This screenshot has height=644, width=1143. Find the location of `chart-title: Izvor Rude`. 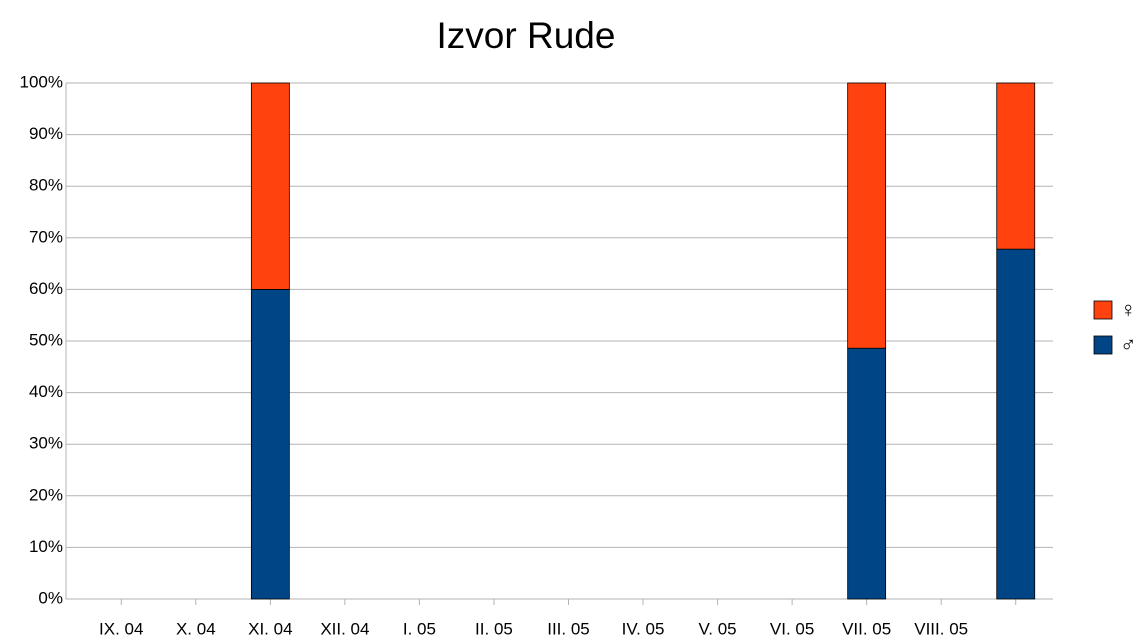

chart-title: Izvor Rude is located at coordinates (526, 35).